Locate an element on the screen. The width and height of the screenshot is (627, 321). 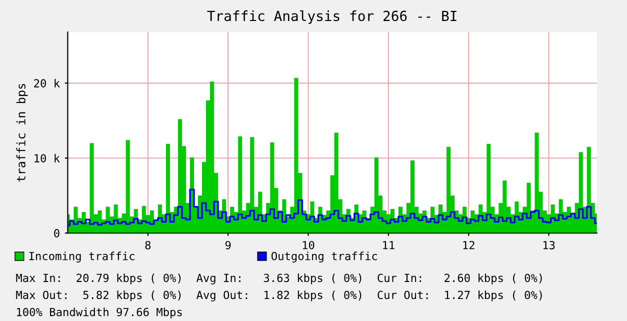
x-tick-label: 12 is located at coordinates (468, 245).